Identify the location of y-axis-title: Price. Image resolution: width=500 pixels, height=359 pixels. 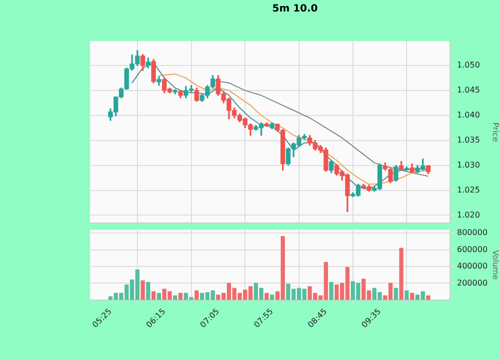
(495, 132).